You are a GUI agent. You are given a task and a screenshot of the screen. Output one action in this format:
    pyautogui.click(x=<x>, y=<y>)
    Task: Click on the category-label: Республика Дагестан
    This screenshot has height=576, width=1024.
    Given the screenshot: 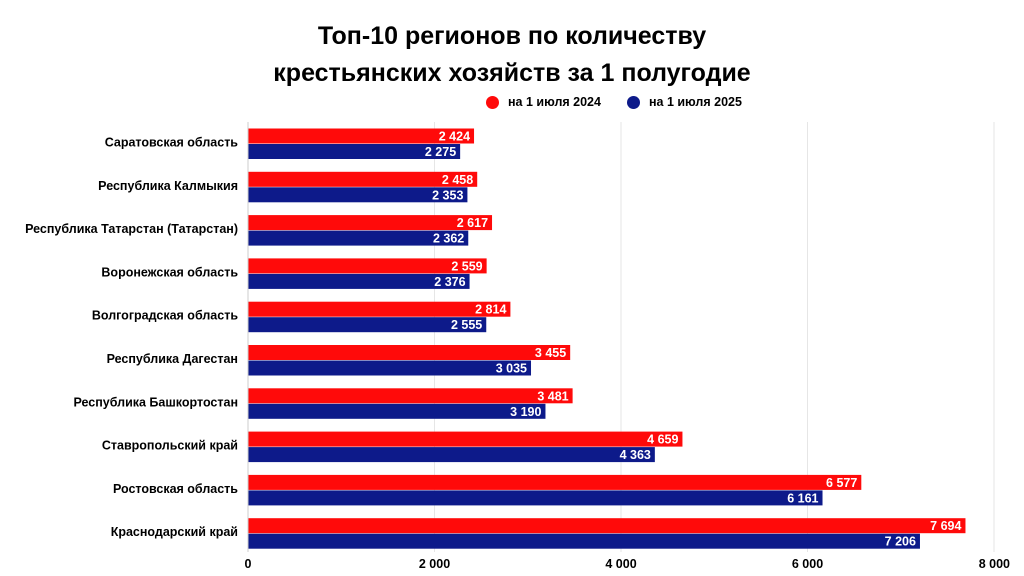 What is the action you would take?
    pyautogui.click(x=172, y=359)
    